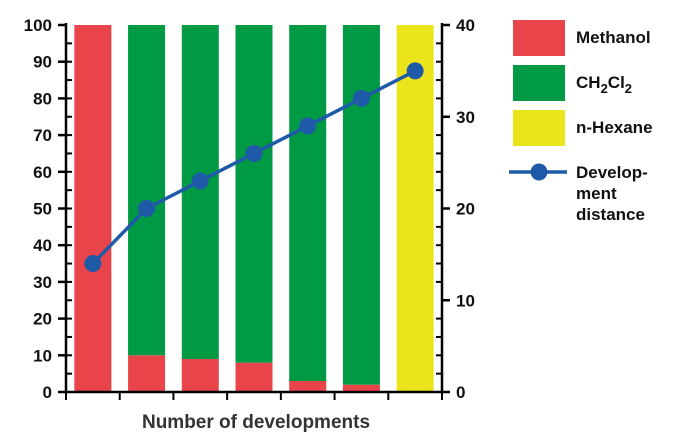 The height and width of the screenshot is (437, 678). I want to click on x-axis-label: Number of developments, so click(256, 422).